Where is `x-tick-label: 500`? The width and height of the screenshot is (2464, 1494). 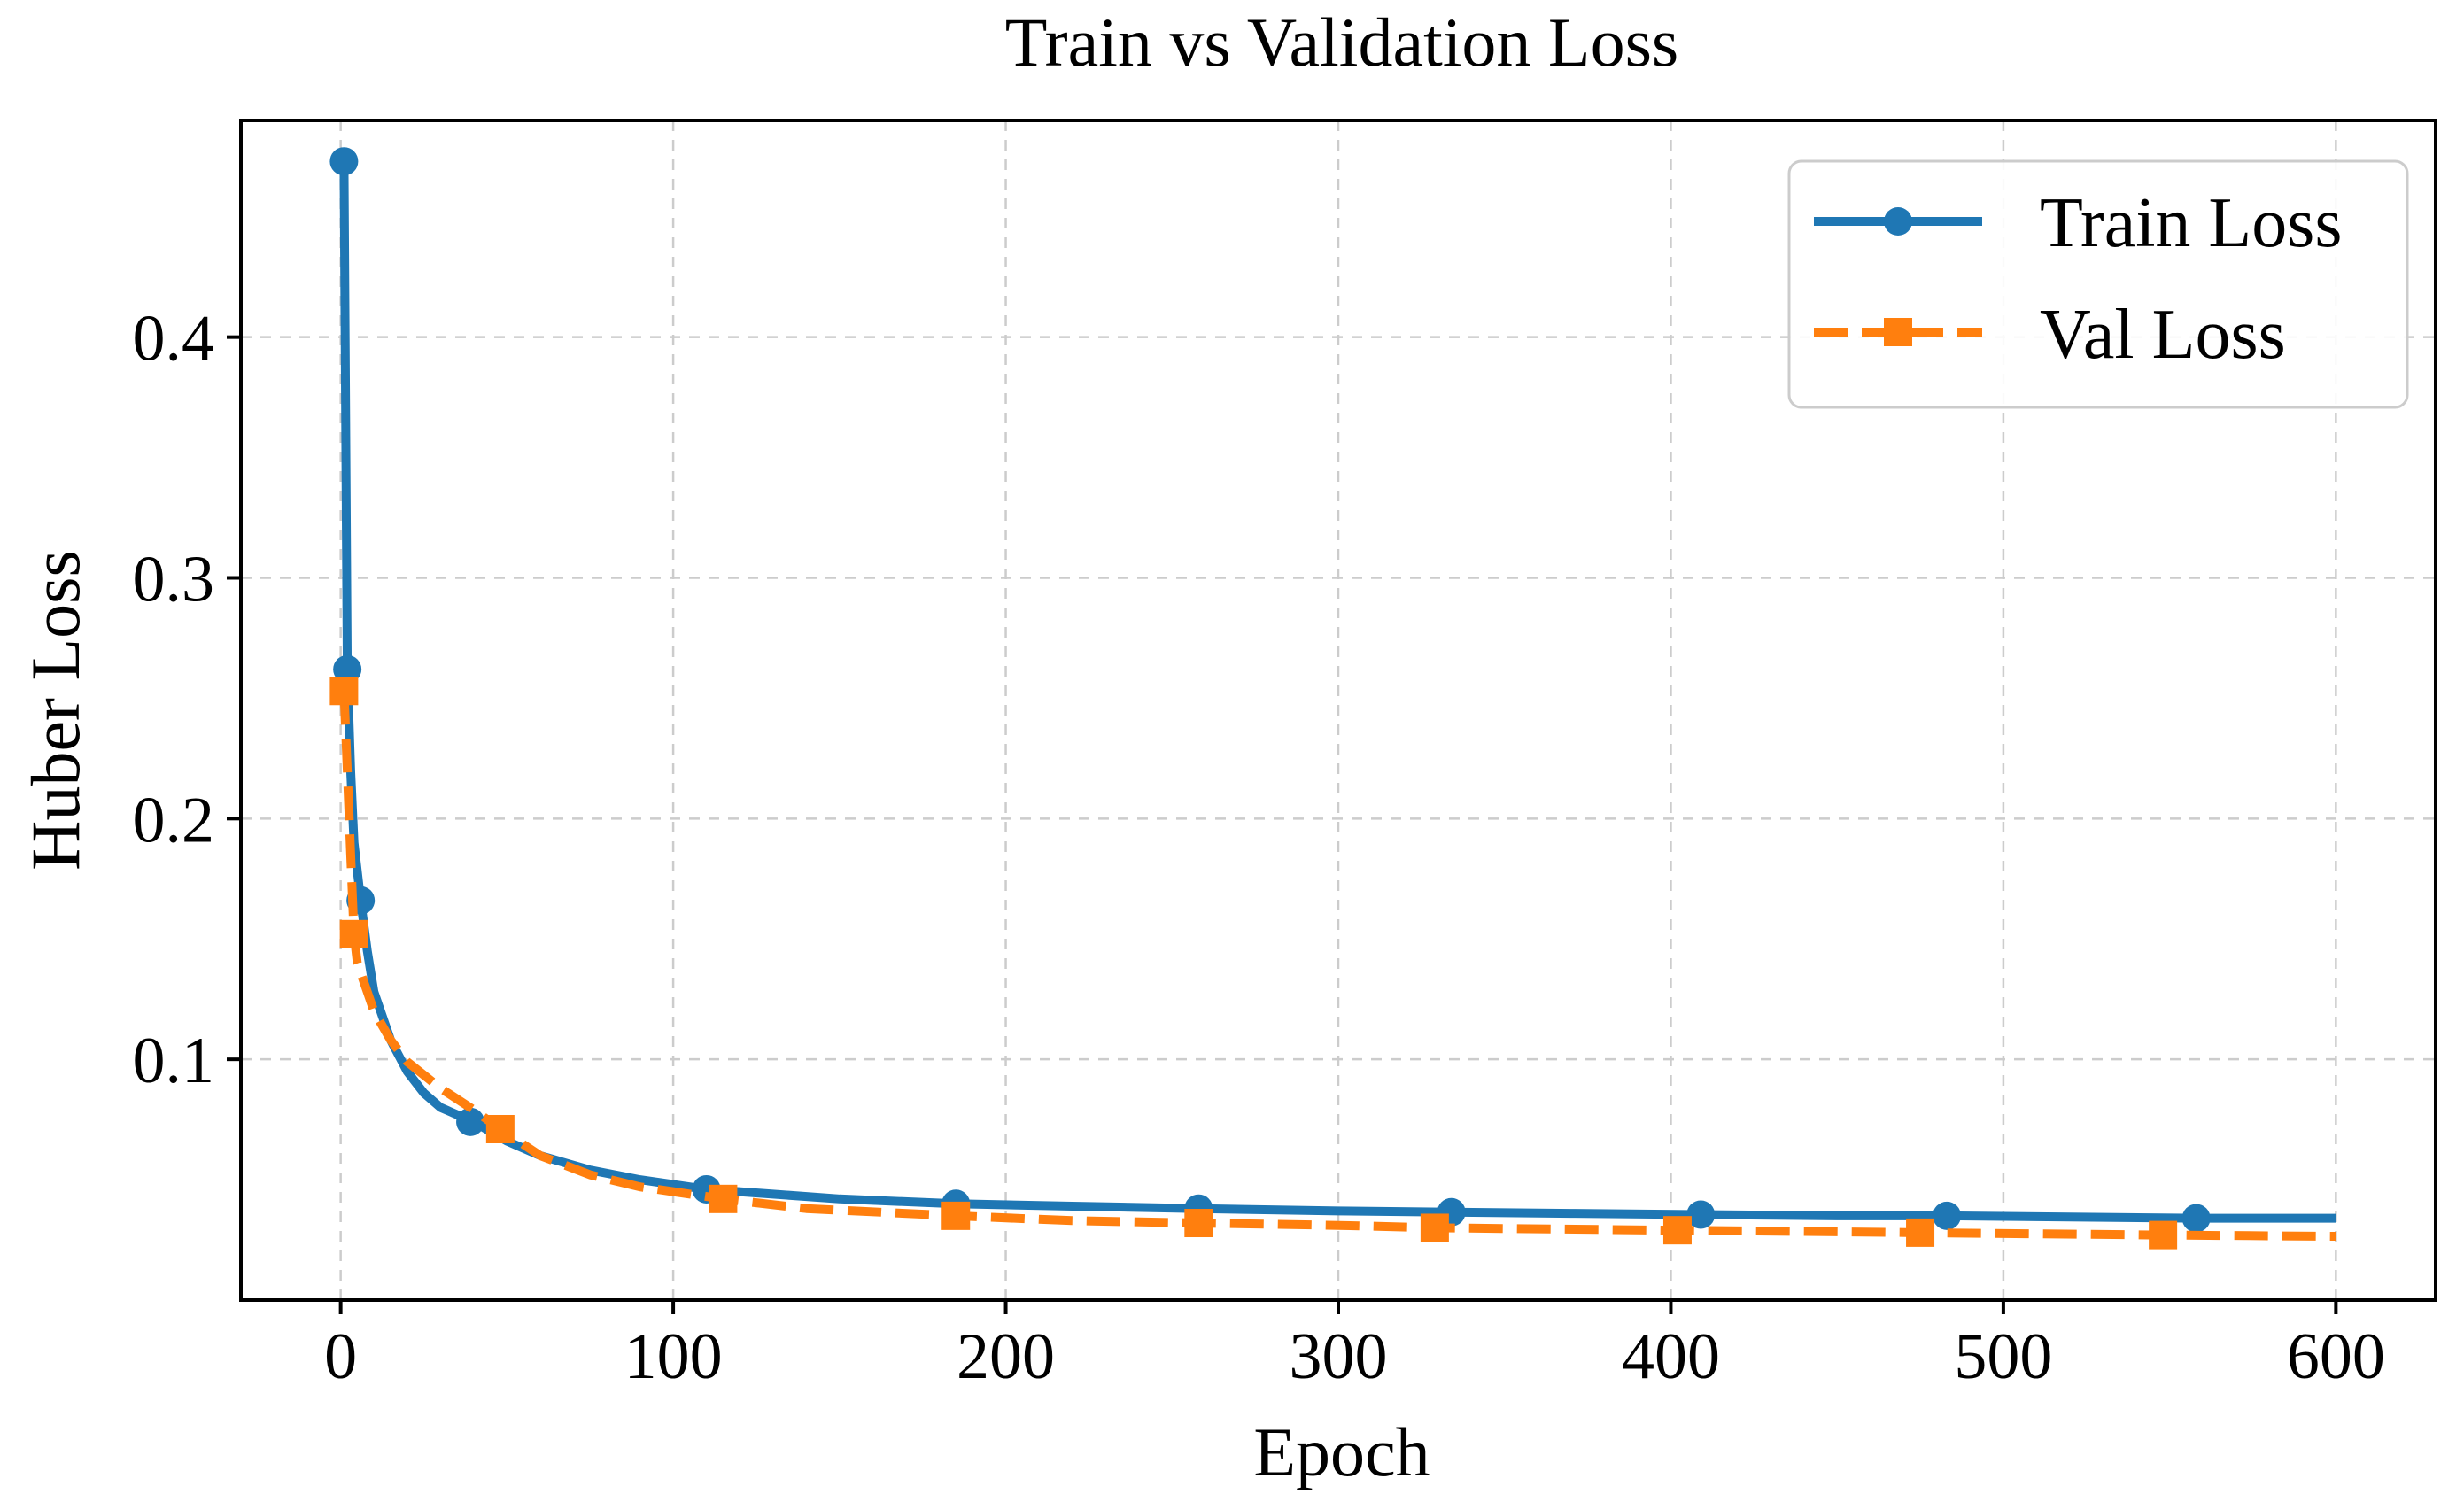
x-tick-label: 500 is located at coordinates (2003, 1356).